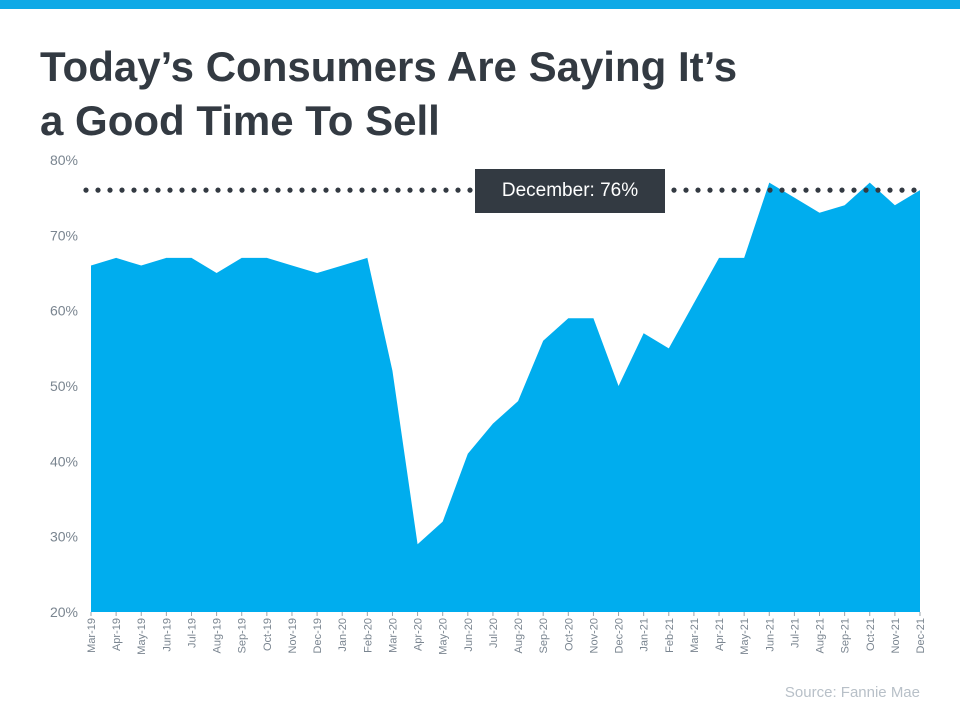 This screenshot has width=960, height=720. I want to click on x-tick-label: Apr-19, so click(117, 634).